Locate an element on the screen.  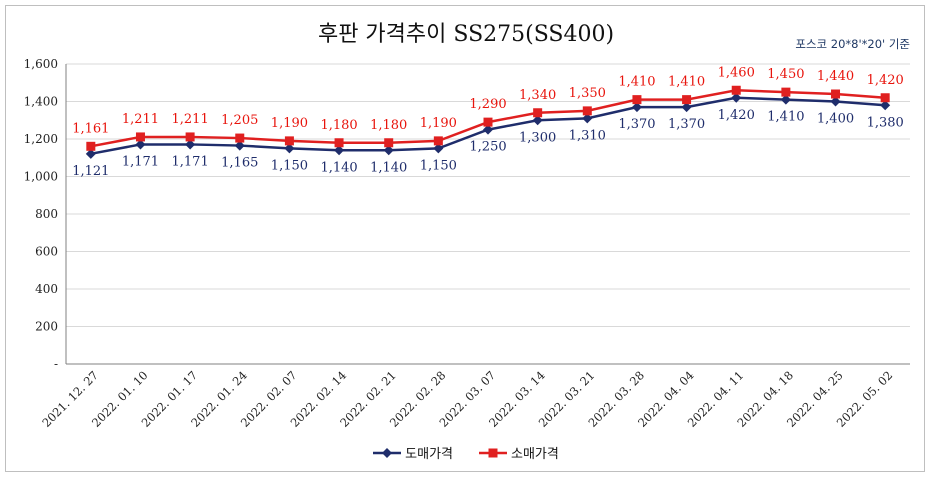
wholesale-data-label: 1,121 is located at coordinates (90, 171).